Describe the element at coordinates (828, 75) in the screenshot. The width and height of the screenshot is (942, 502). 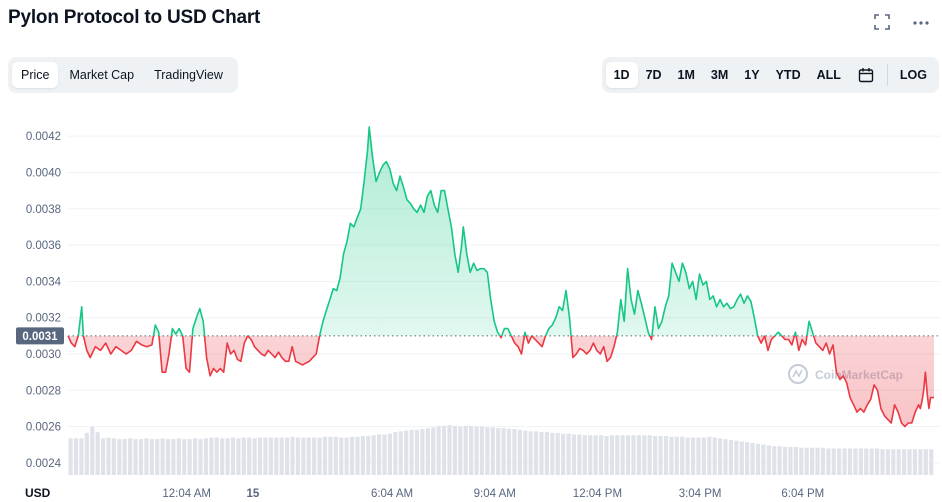
I see `range-all: ALL` at that location.